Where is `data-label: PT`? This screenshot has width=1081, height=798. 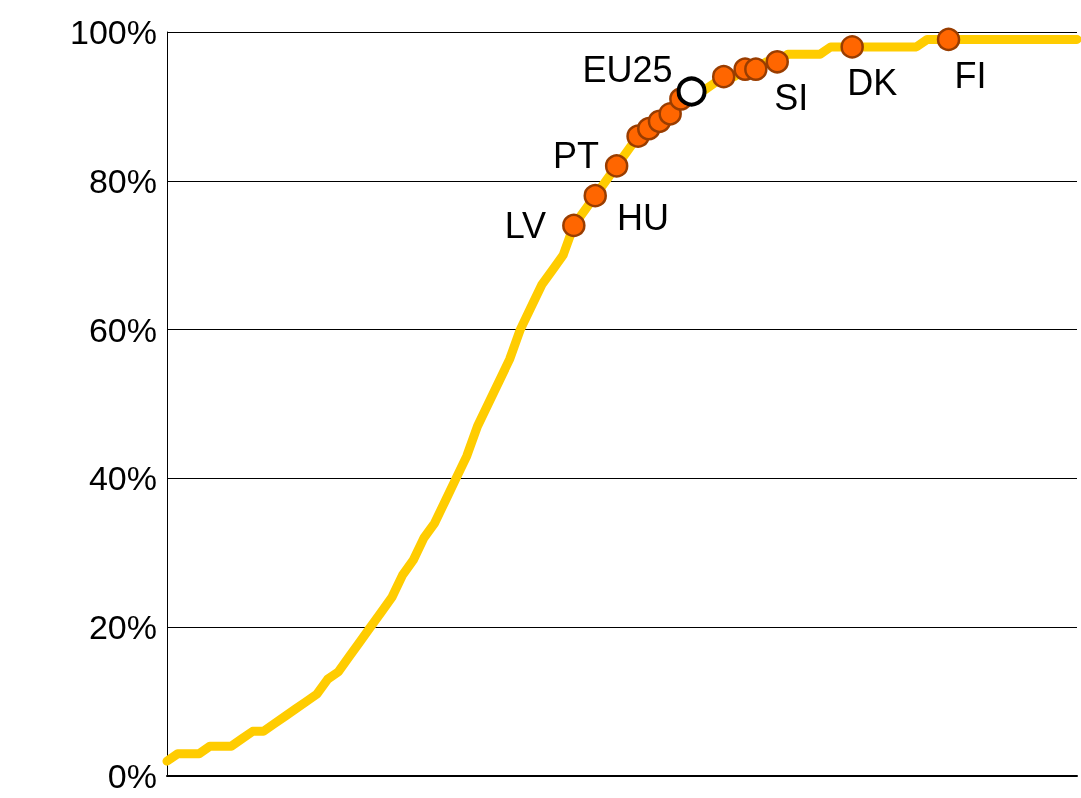
data-label: PT is located at coordinates (575, 156).